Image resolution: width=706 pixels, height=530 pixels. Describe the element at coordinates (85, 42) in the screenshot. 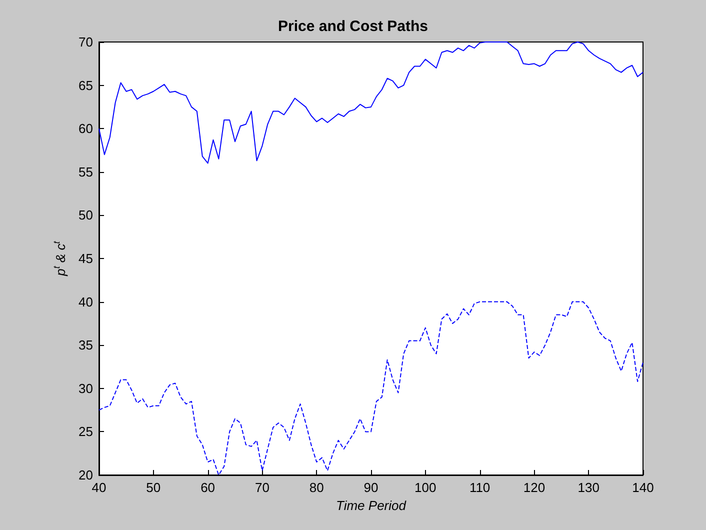

I see `y-tick-label: 70` at that location.